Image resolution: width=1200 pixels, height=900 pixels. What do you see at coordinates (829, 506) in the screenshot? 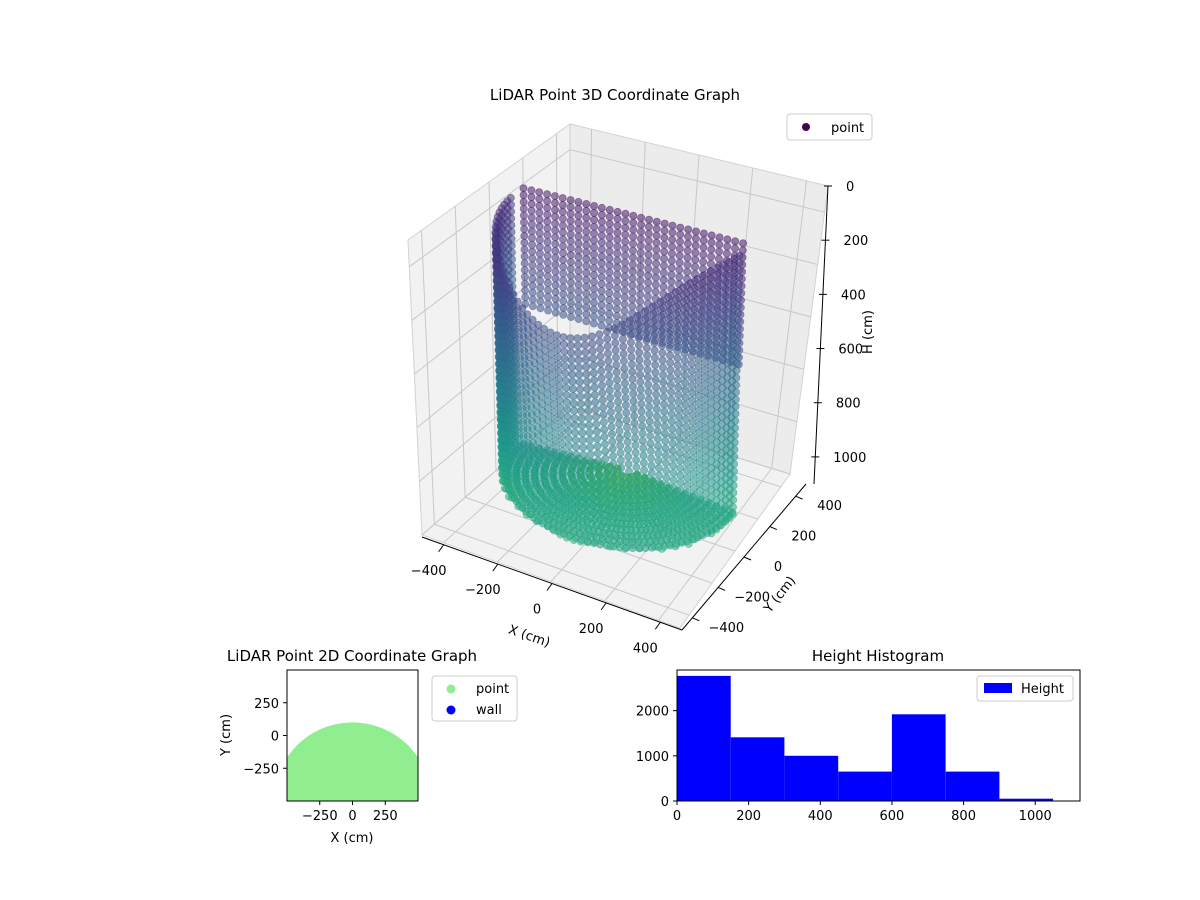
I see `plot3d-y-tick-label: 400` at bounding box center [829, 506].